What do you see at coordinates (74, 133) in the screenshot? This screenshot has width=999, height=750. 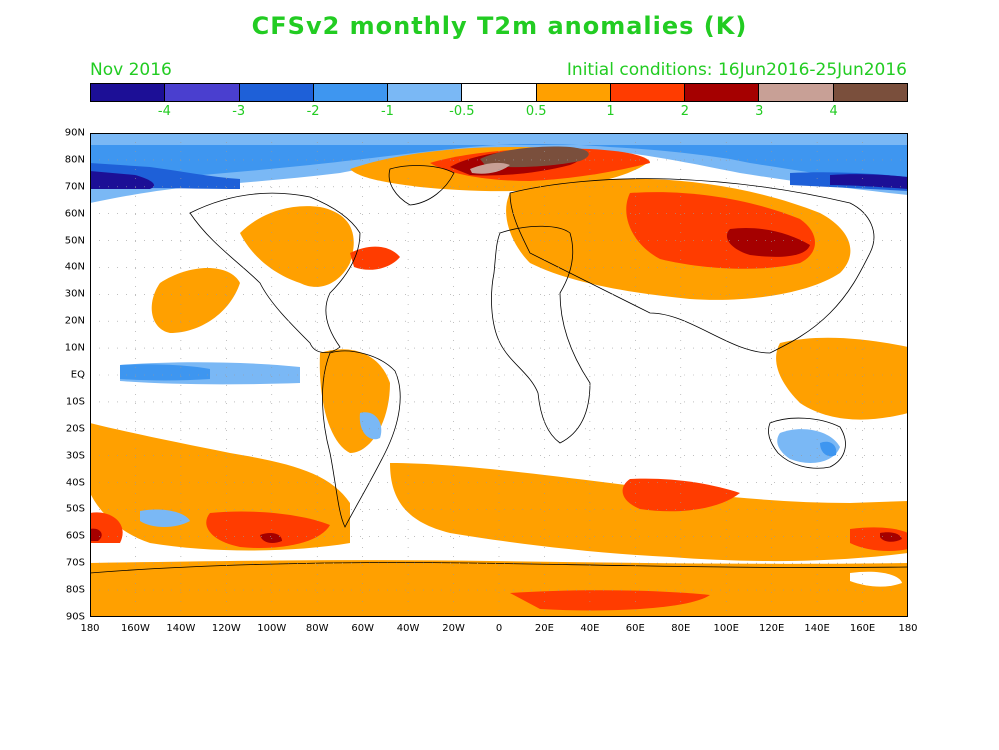 I see `latitude-tick-label: 90N` at bounding box center [74, 133].